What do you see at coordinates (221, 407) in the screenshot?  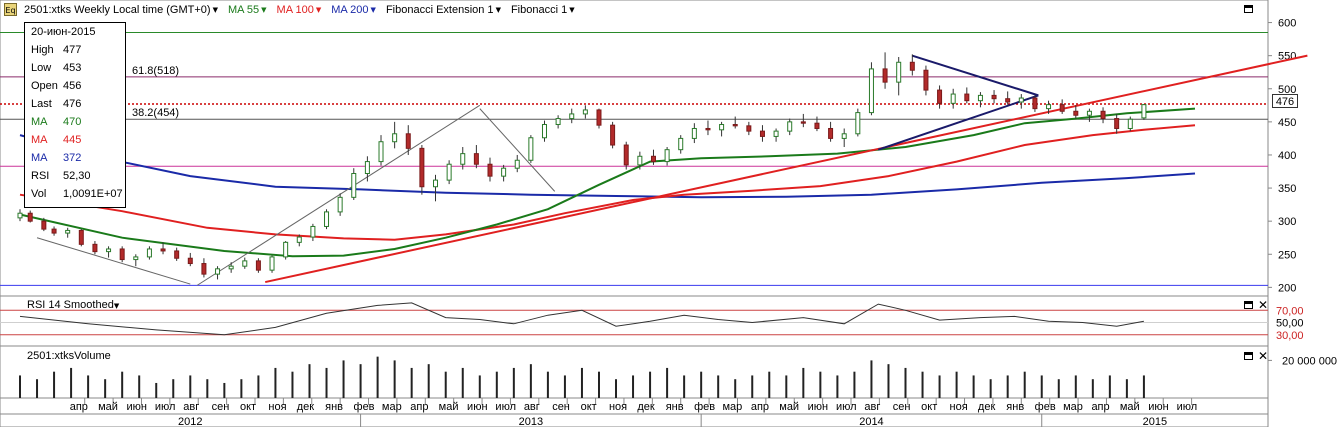 I see `x-tick-label-month: сен` at bounding box center [221, 407].